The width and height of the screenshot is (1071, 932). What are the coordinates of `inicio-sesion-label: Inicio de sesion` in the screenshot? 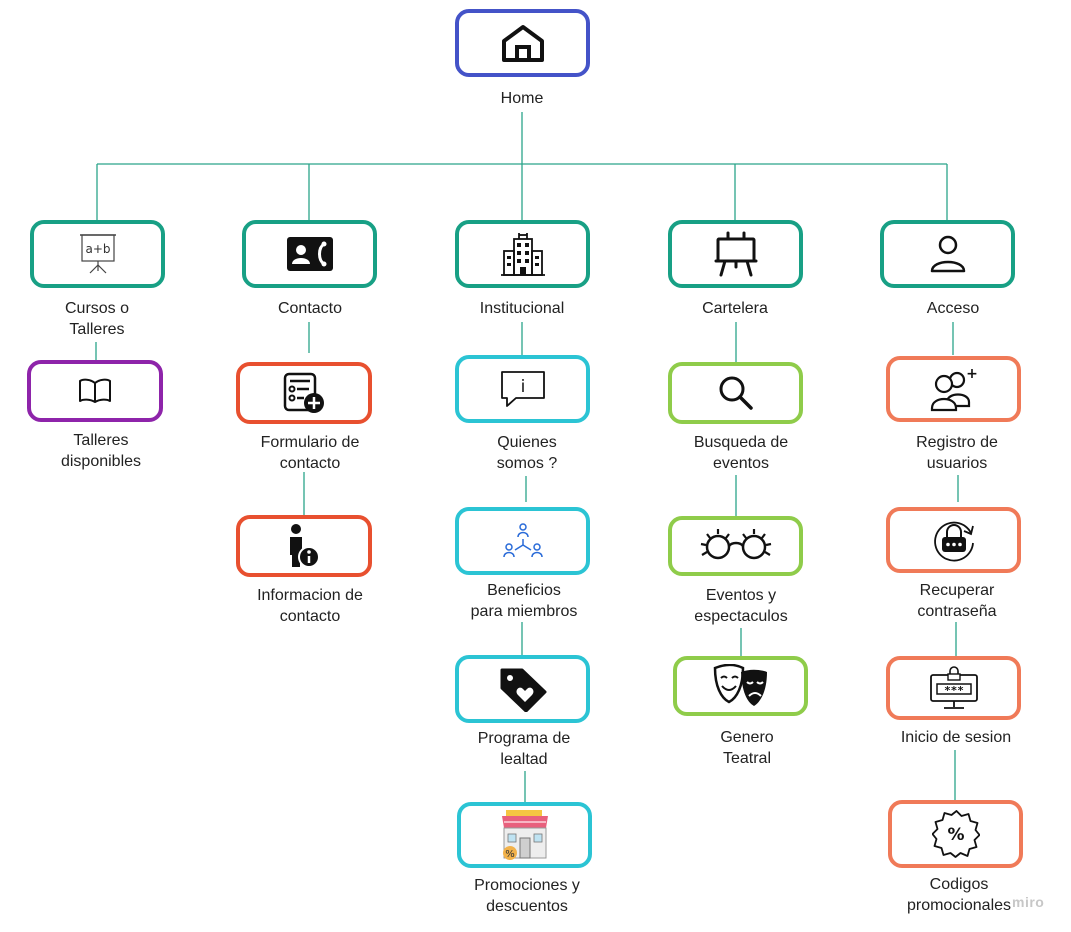 It's located at (956, 737).